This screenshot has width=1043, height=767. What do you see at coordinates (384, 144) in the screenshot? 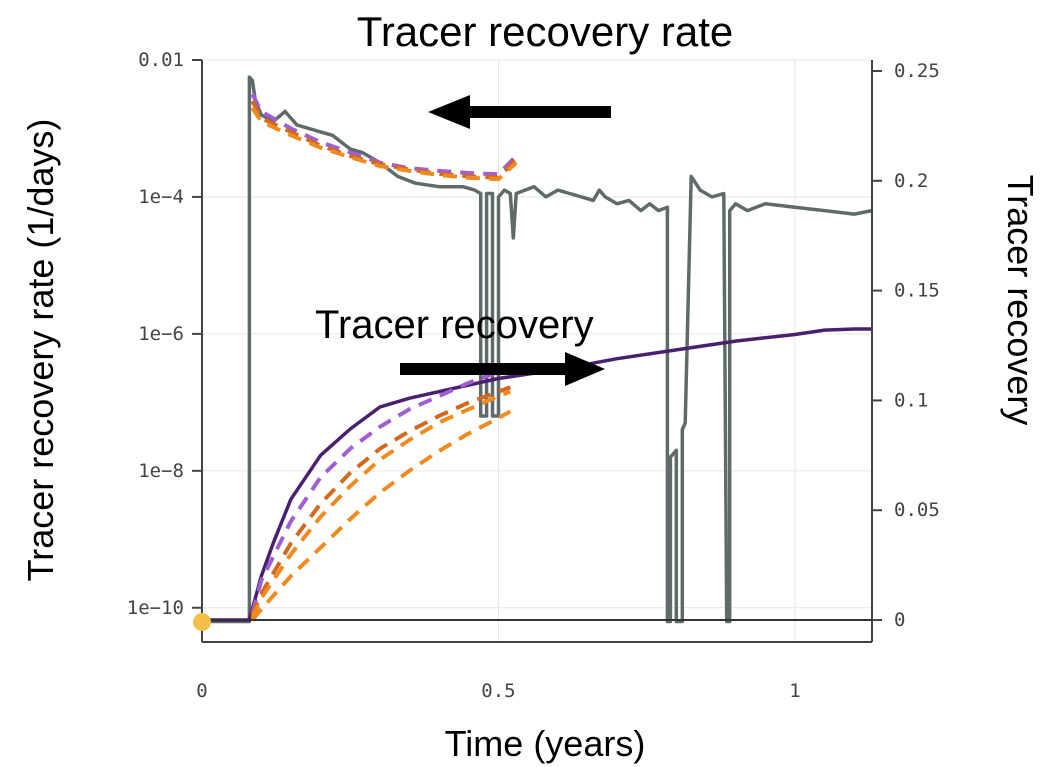
I see `rate-series-line` at bounding box center [384, 144].